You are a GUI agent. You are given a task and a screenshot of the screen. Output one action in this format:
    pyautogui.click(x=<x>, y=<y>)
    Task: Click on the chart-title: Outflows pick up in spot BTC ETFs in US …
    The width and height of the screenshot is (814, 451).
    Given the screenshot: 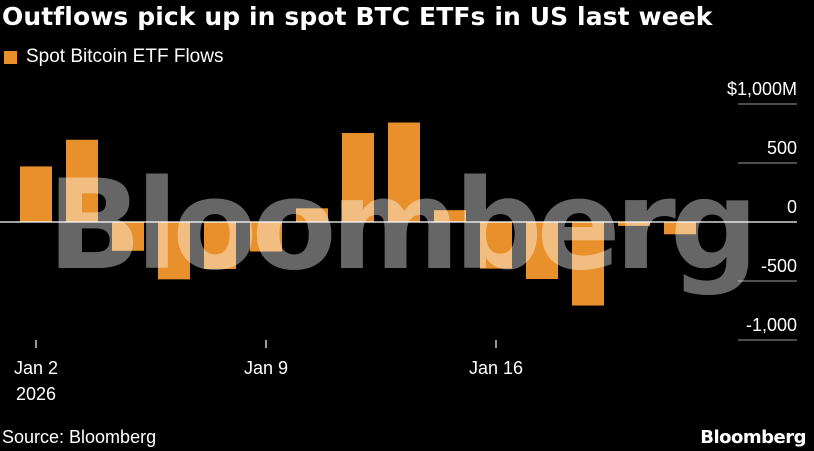 What is the action you would take?
    pyautogui.click(x=357, y=16)
    